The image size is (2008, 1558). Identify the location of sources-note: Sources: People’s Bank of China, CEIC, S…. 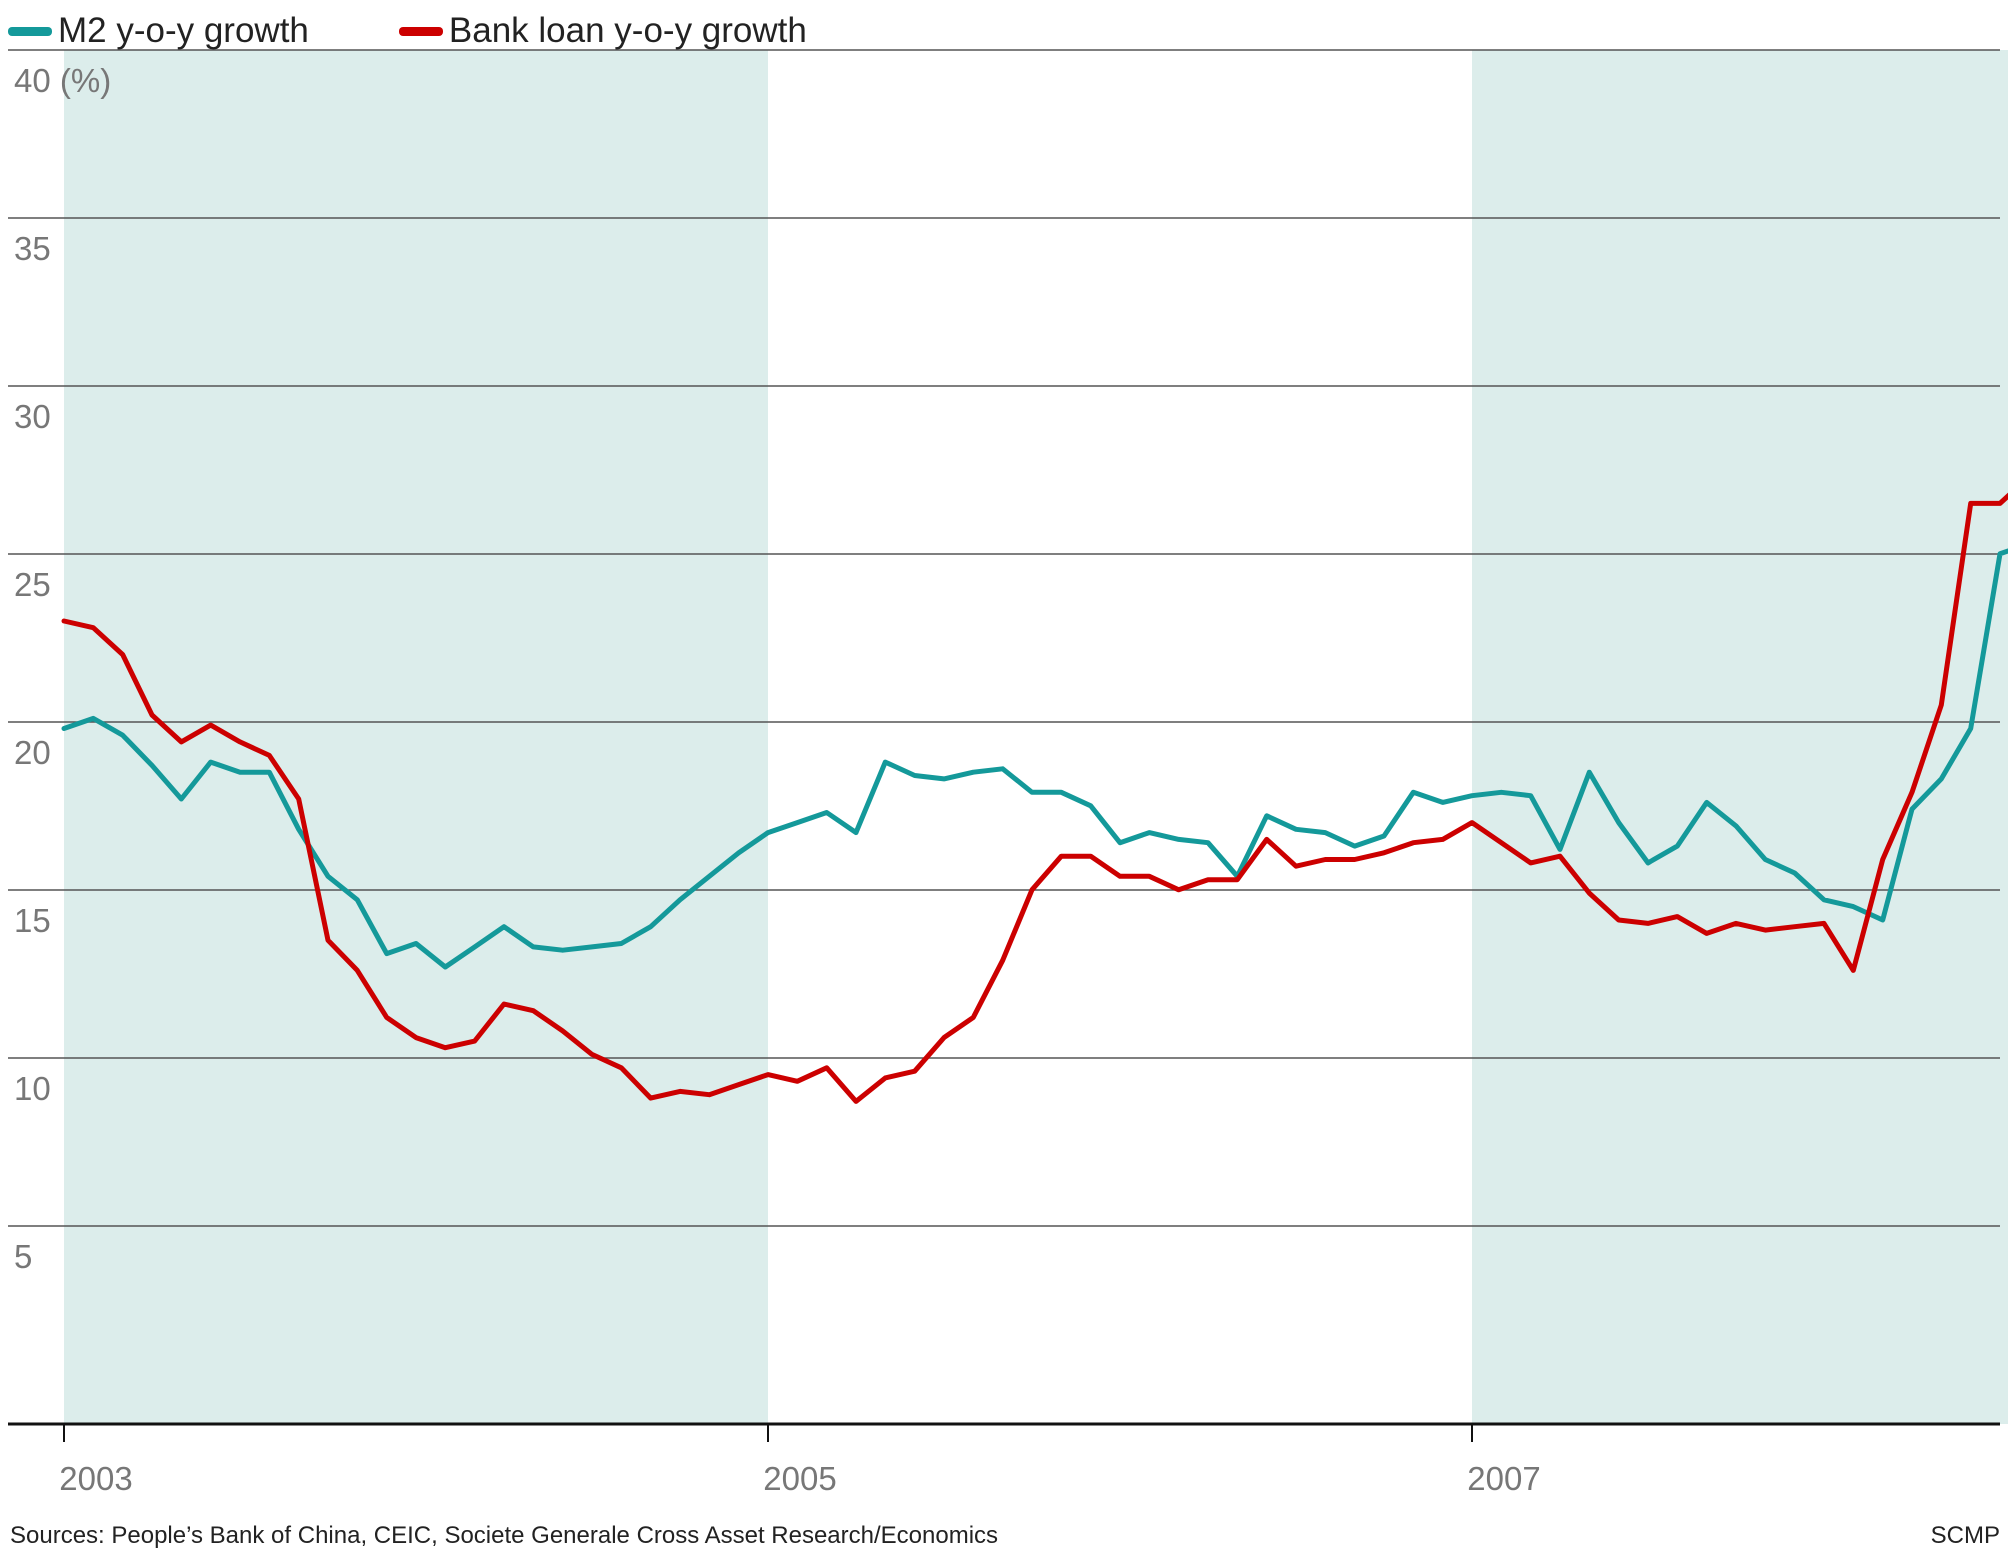
(504, 1535).